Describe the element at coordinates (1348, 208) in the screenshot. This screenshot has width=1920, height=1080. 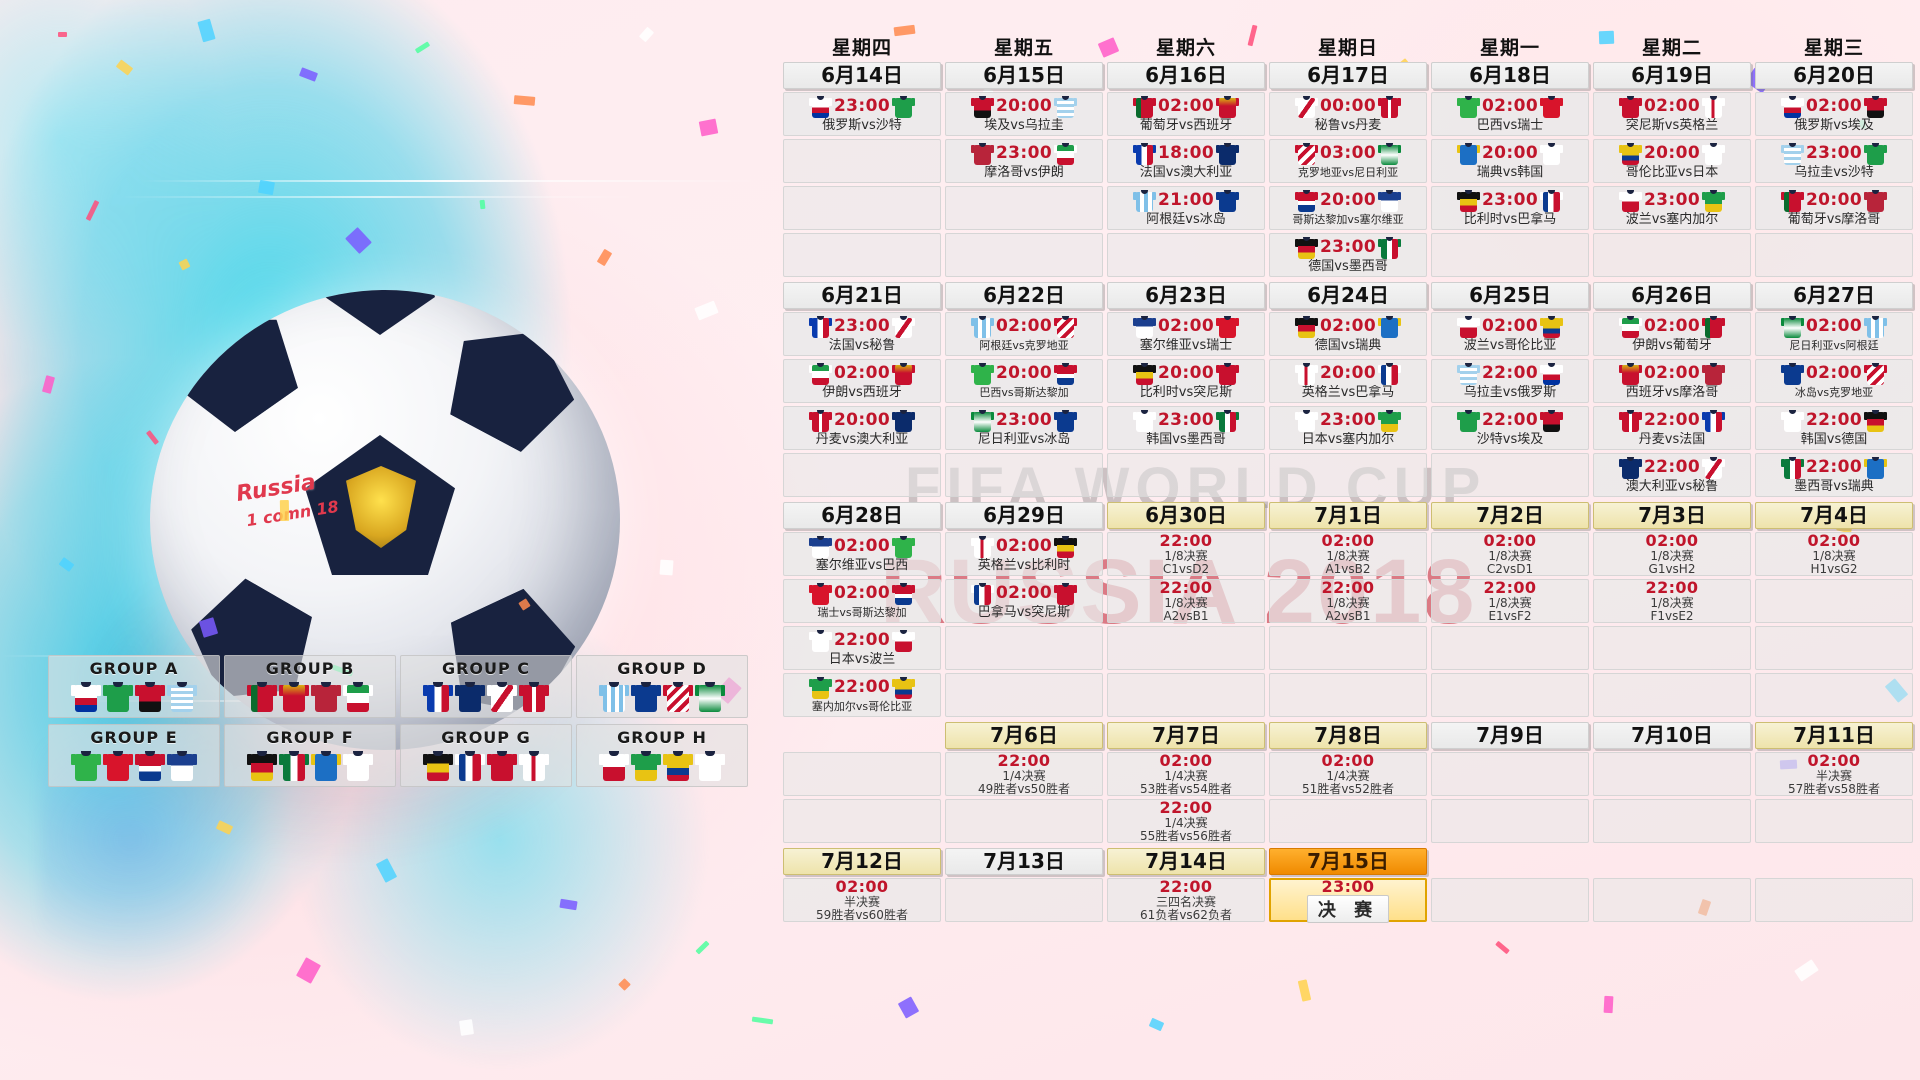
I see `match-cell: 20:00 哥斯达黎加vs塞尔维亚` at that location.